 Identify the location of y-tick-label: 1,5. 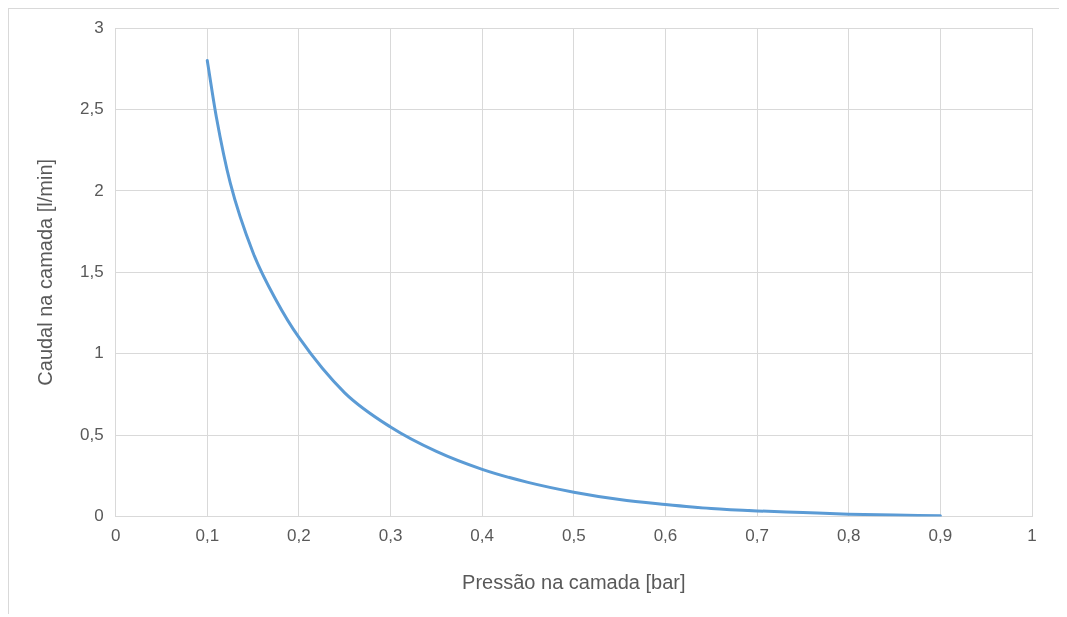
(91, 271).